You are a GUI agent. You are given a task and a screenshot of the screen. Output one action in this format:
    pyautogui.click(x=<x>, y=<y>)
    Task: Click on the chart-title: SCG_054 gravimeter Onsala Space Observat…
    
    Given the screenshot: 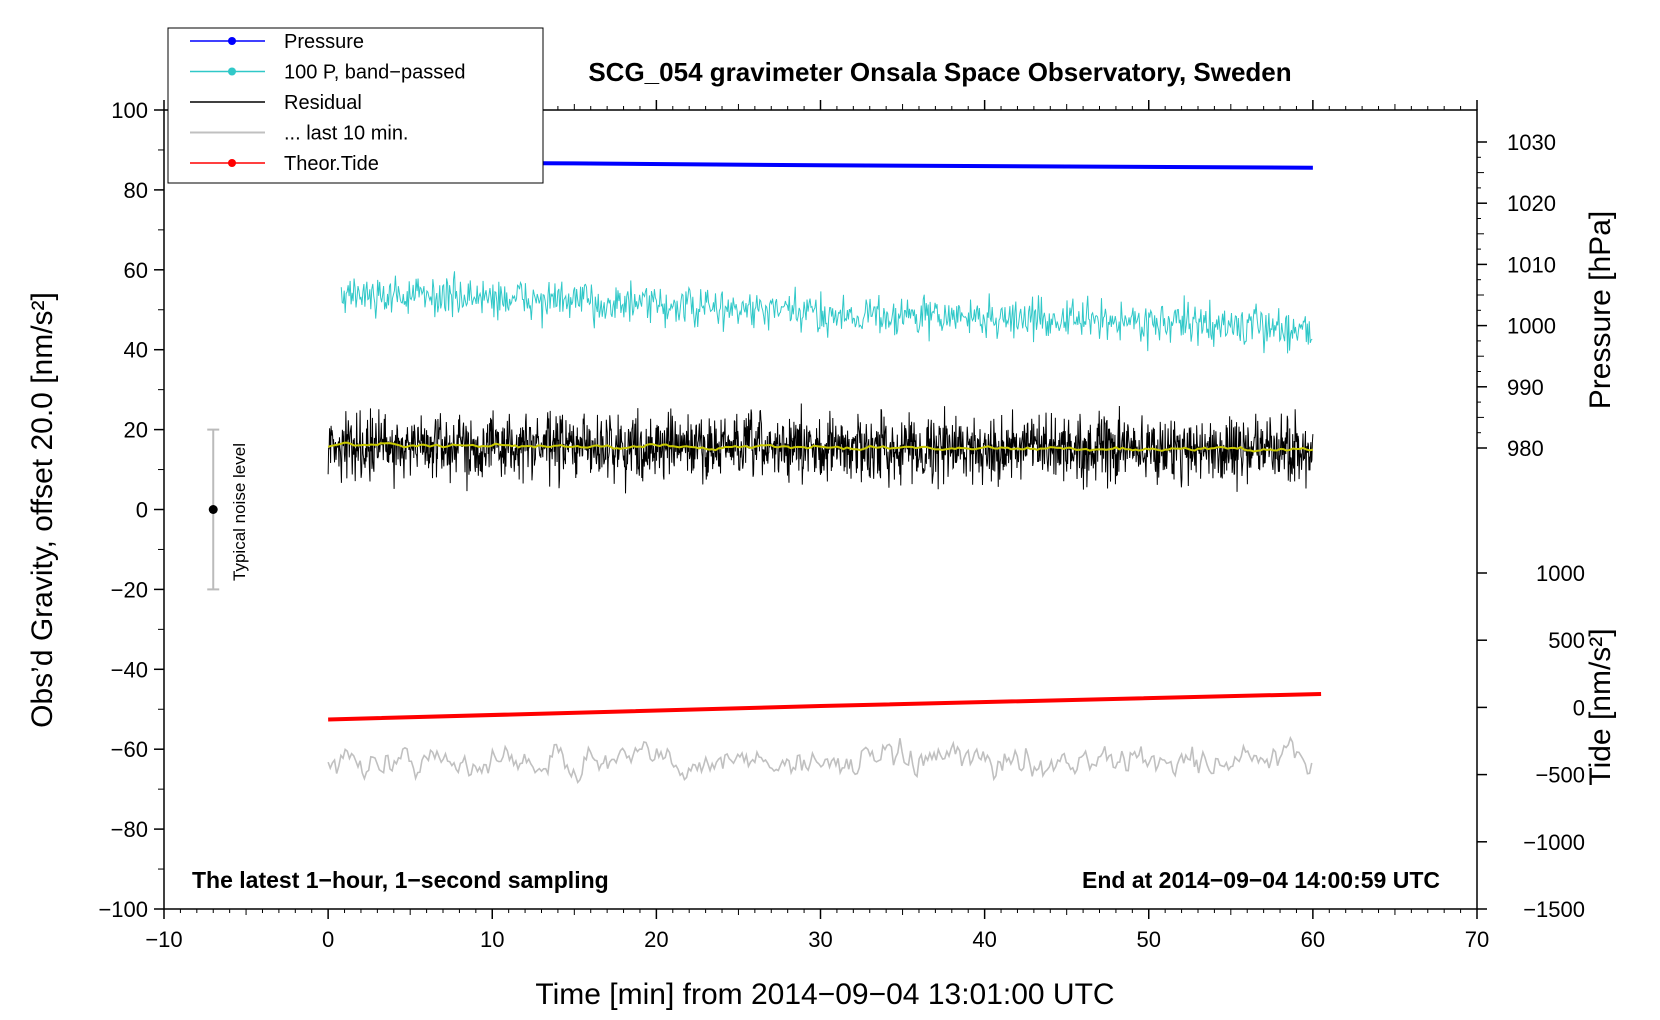 What is the action you would take?
    pyautogui.click(x=939, y=72)
    